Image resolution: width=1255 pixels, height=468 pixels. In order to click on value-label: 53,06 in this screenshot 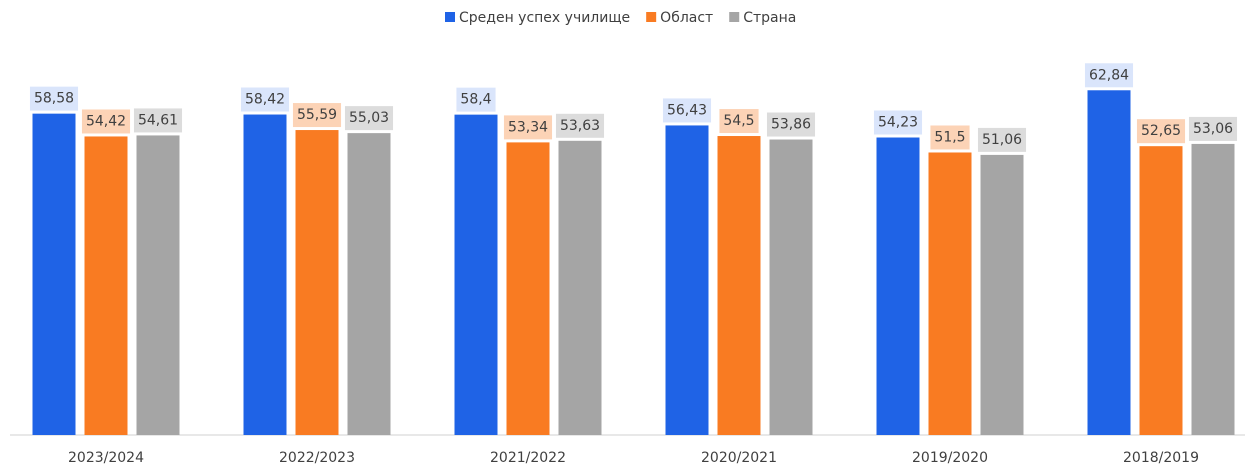, I will do `click(1213, 129)`.